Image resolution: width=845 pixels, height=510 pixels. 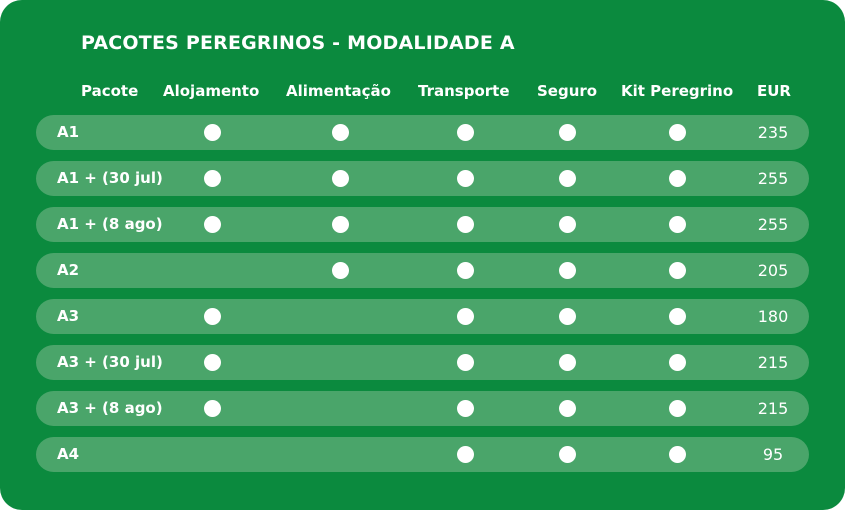 What do you see at coordinates (422, 178) in the screenshot?
I see `table-row: A1 + (30 jul) 255` at bounding box center [422, 178].